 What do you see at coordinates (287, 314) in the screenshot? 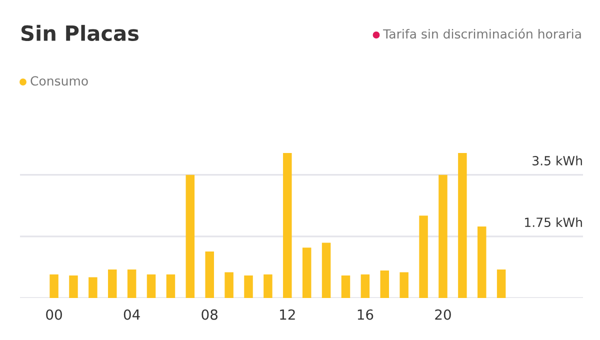
I see `x-tick-label: 12` at bounding box center [287, 314].